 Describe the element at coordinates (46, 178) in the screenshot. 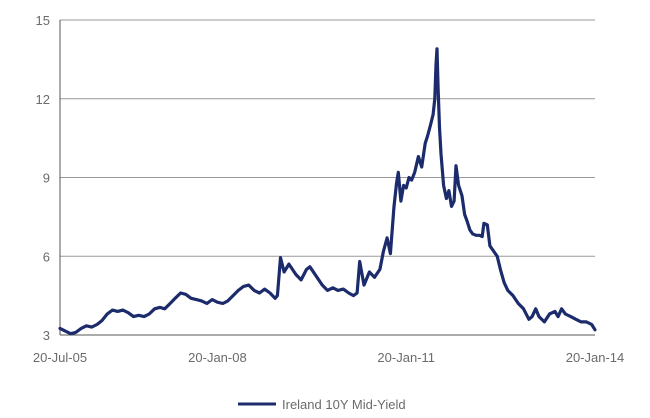

I see `y-tick-label: 9` at that location.